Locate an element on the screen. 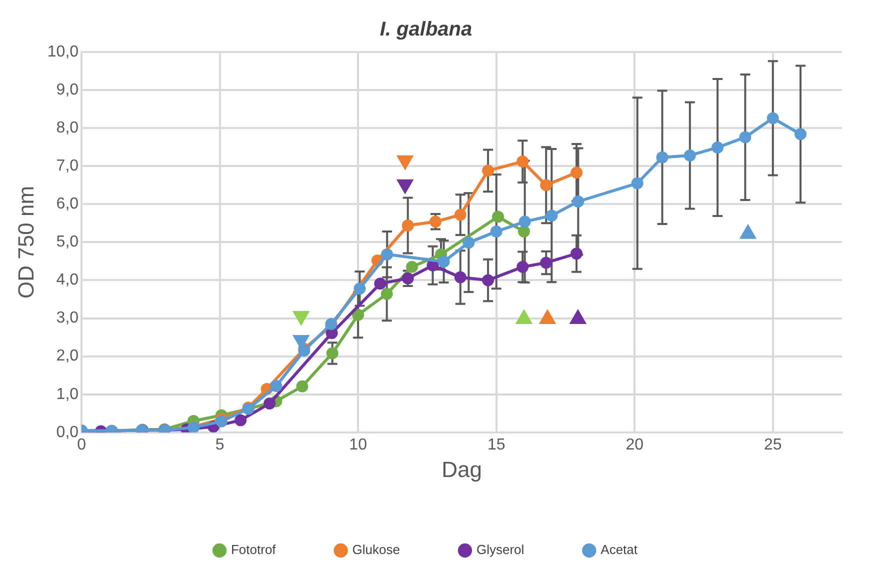  y-tick-label: 9,0 is located at coordinates (67, 89).